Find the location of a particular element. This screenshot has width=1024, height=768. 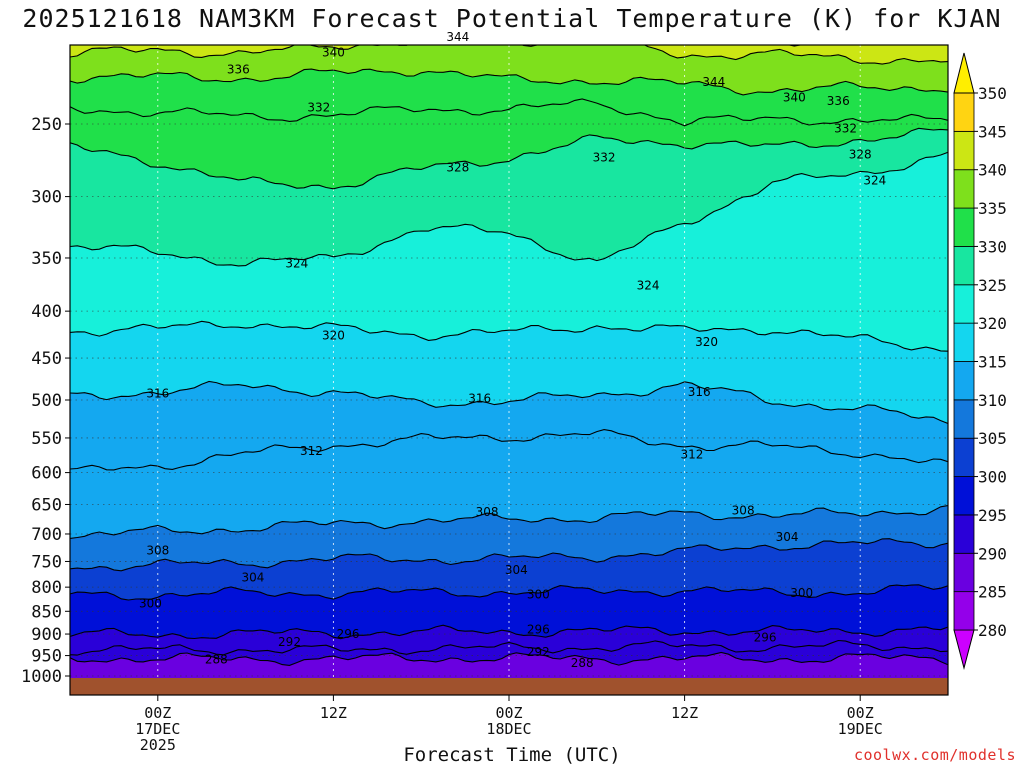

x-tick-label: 12Z is located at coordinates (684, 713).